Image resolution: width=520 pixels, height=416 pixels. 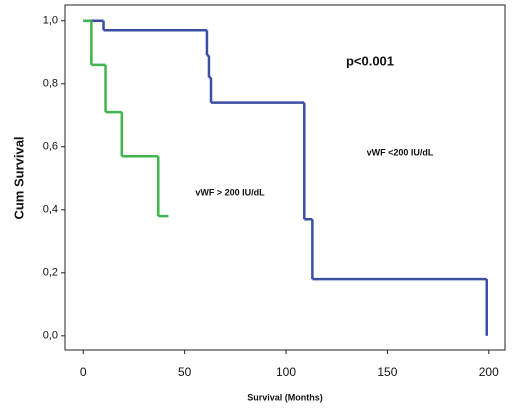 What do you see at coordinates (285, 397) in the screenshot?
I see `x-axis-title: Survival (Months)` at bounding box center [285, 397].